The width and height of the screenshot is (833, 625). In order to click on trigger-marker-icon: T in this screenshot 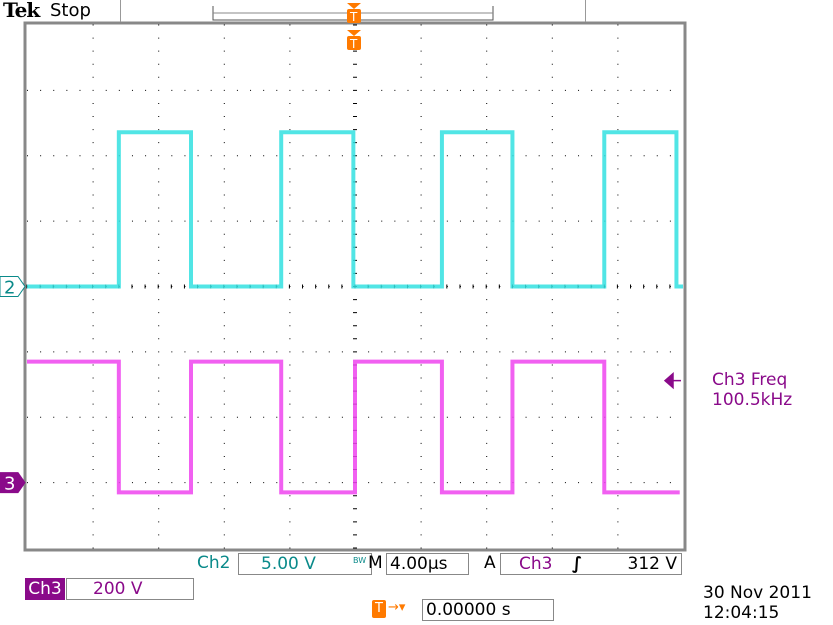, I will do `click(379, 609)`.